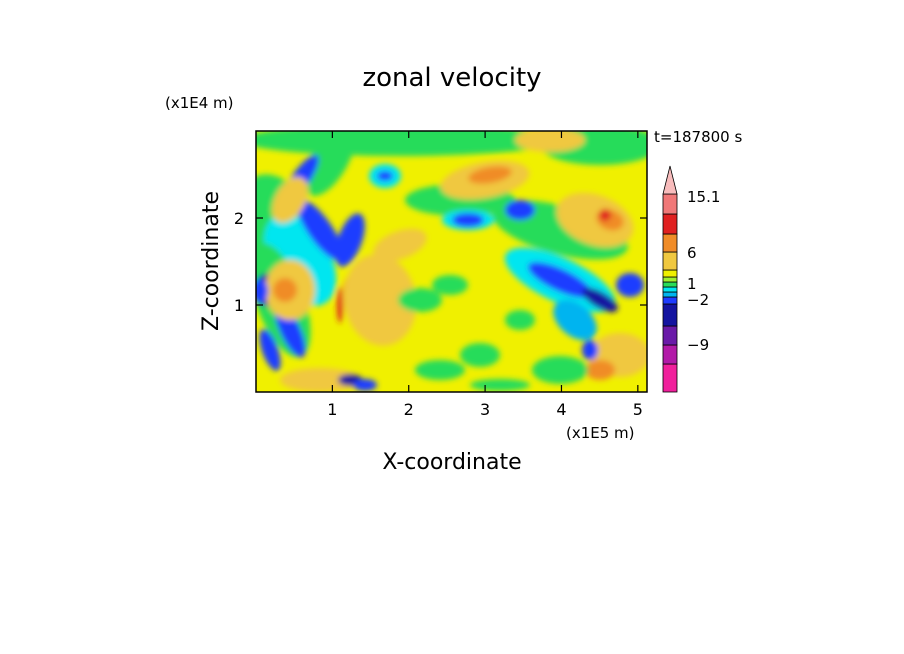  Describe the element at coordinates (199, 103) in the screenshot. I see `y-unit-label: (x1E4 m)` at that location.